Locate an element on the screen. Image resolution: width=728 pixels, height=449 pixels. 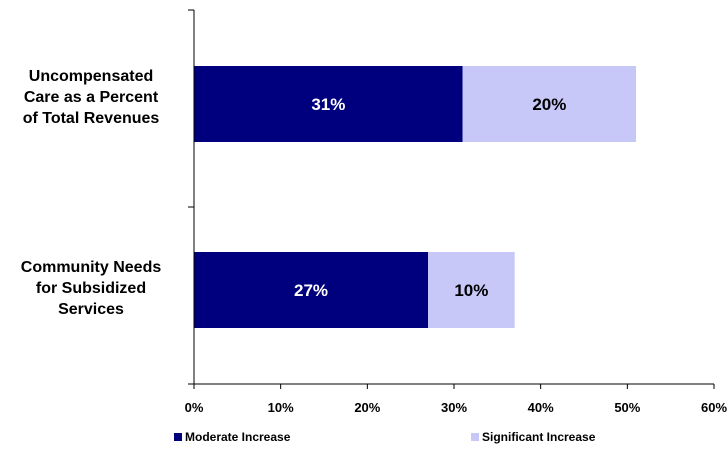
data-label-significant-cat1: 10% is located at coordinates (471, 290).